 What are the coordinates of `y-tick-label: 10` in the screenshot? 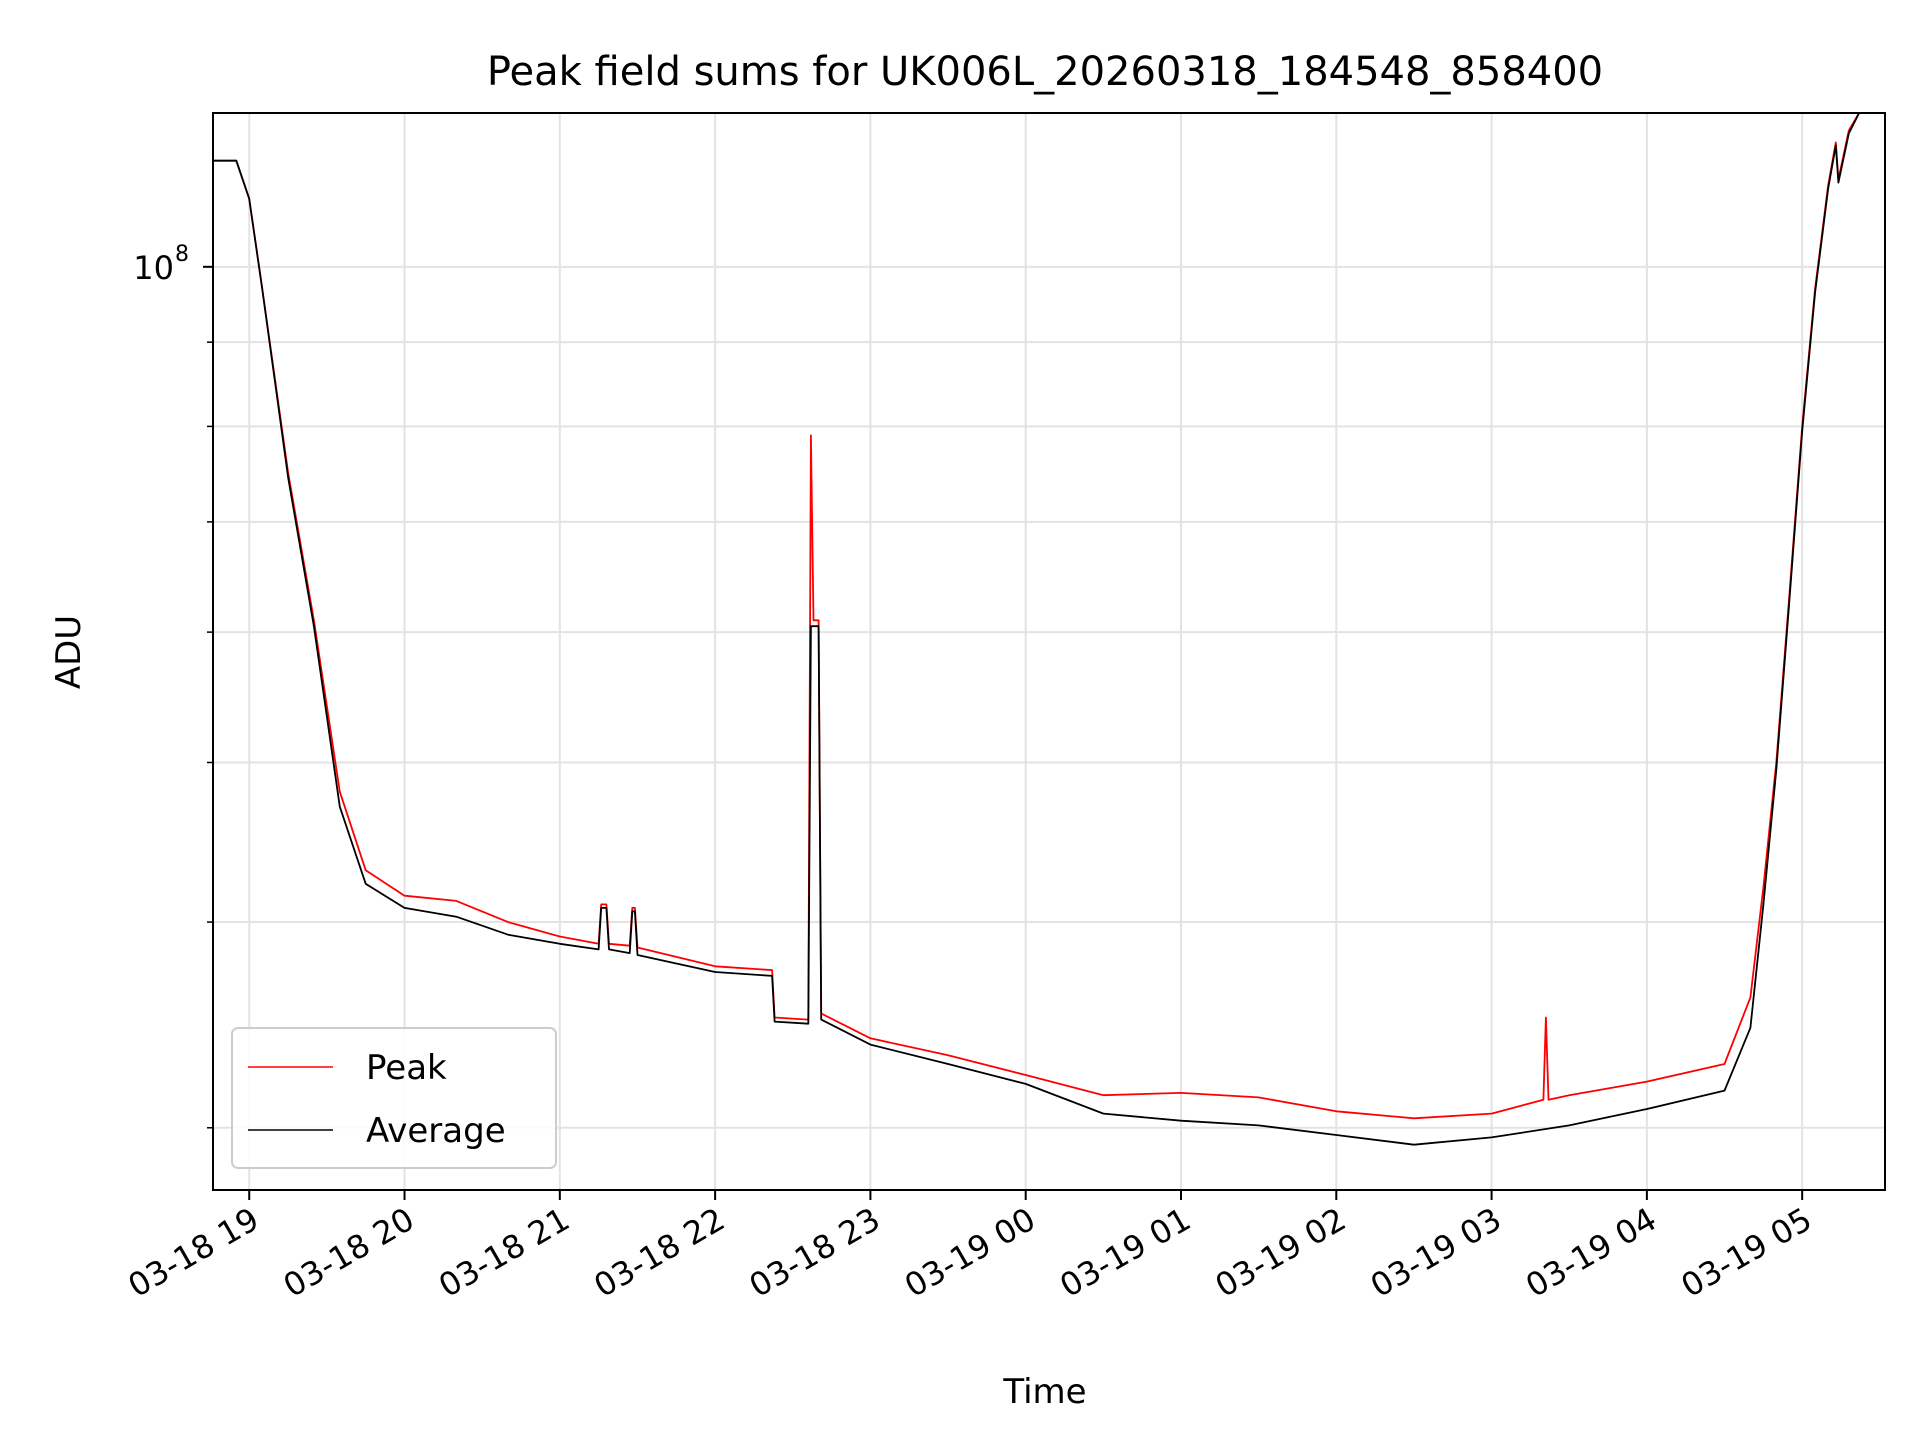 It's located at (153, 268).